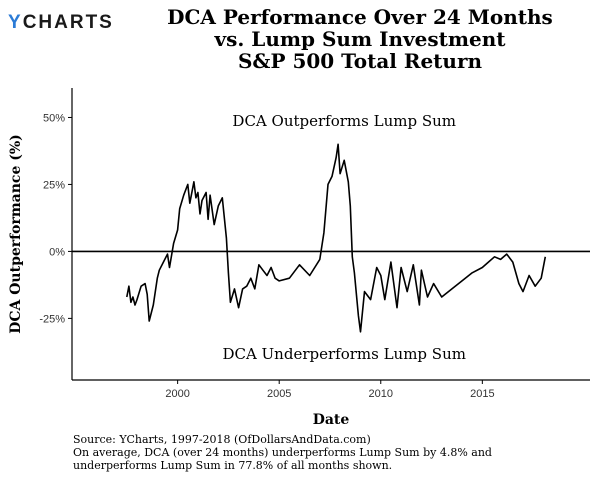 This screenshot has height=480, width=600. What do you see at coordinates (482, 394) in the screenshot?
I see `x-tick-label: 2015` at bounding box center [482, 394].